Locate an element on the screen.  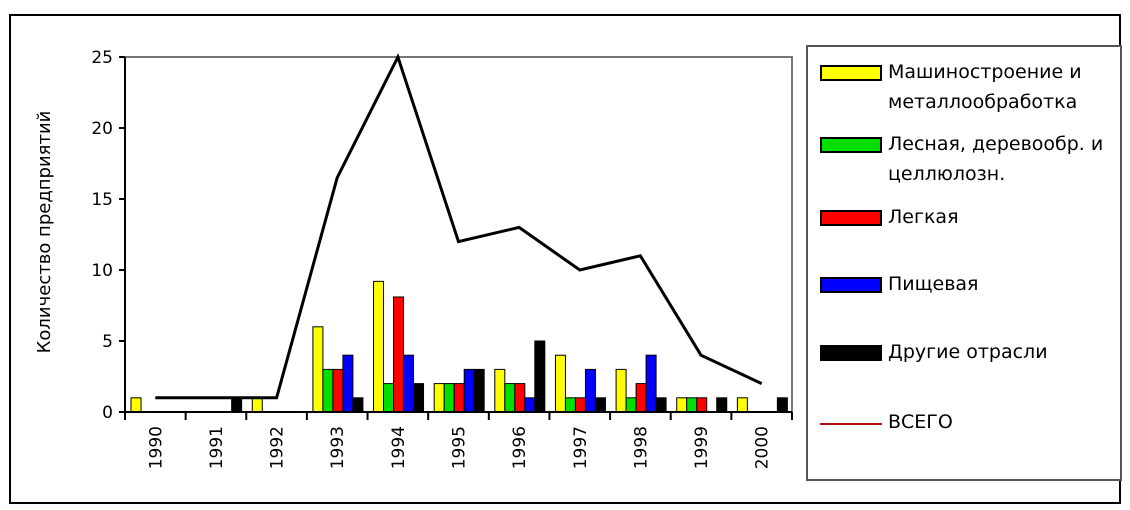
x-tick-label: 1997 is located at coordinates (581, 447).